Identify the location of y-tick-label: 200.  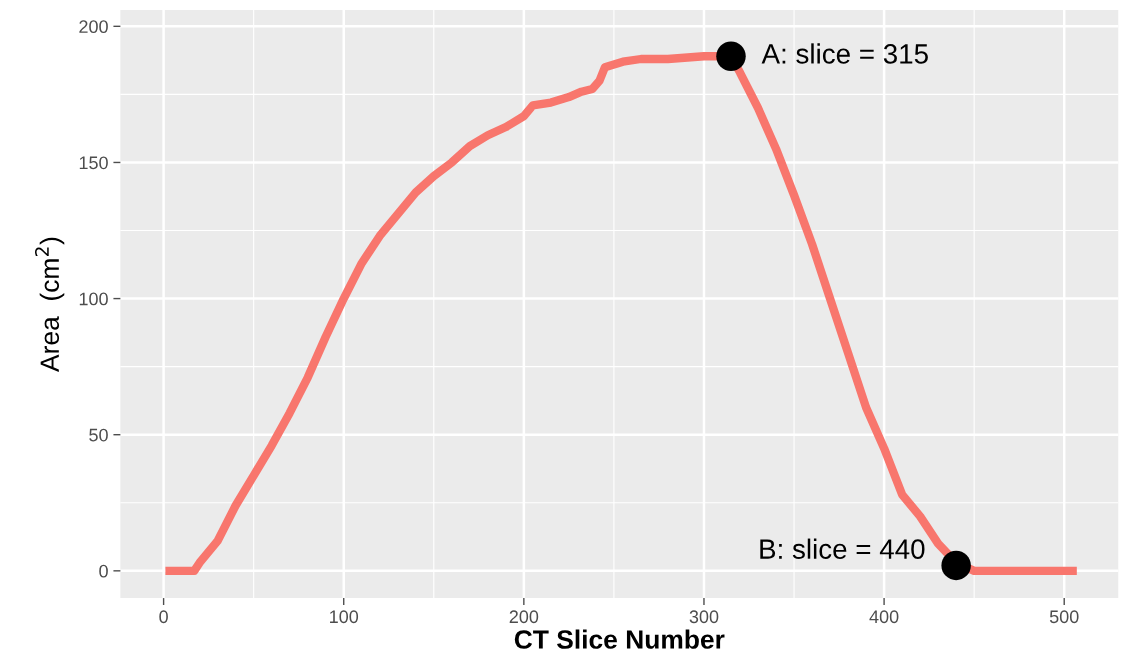
(93, 27).